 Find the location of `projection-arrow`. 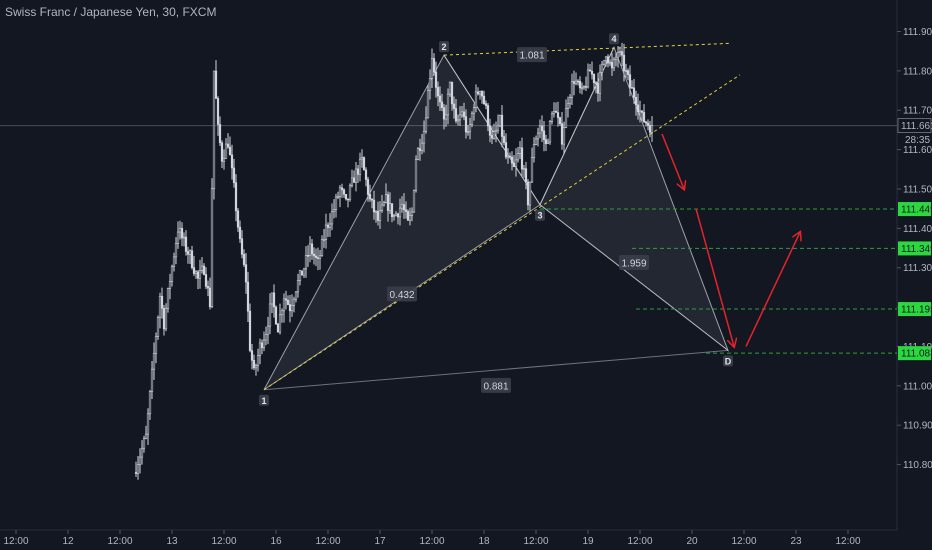

projection-arrow is located at coordinates (772, 289).